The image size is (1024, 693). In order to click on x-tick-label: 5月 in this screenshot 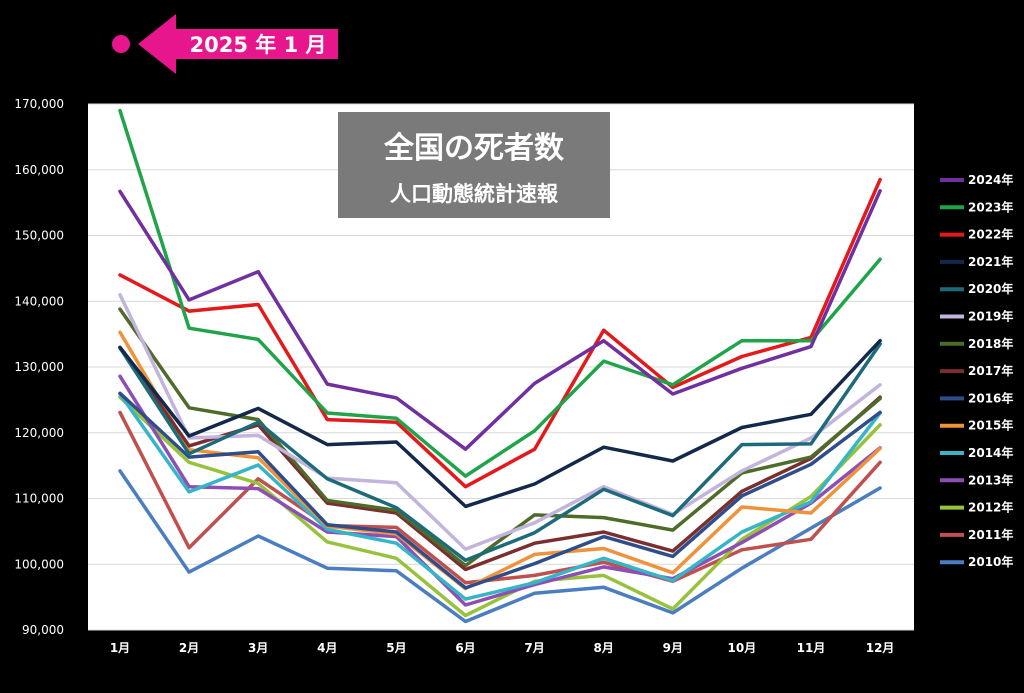, I will do `click(396, 648)`.